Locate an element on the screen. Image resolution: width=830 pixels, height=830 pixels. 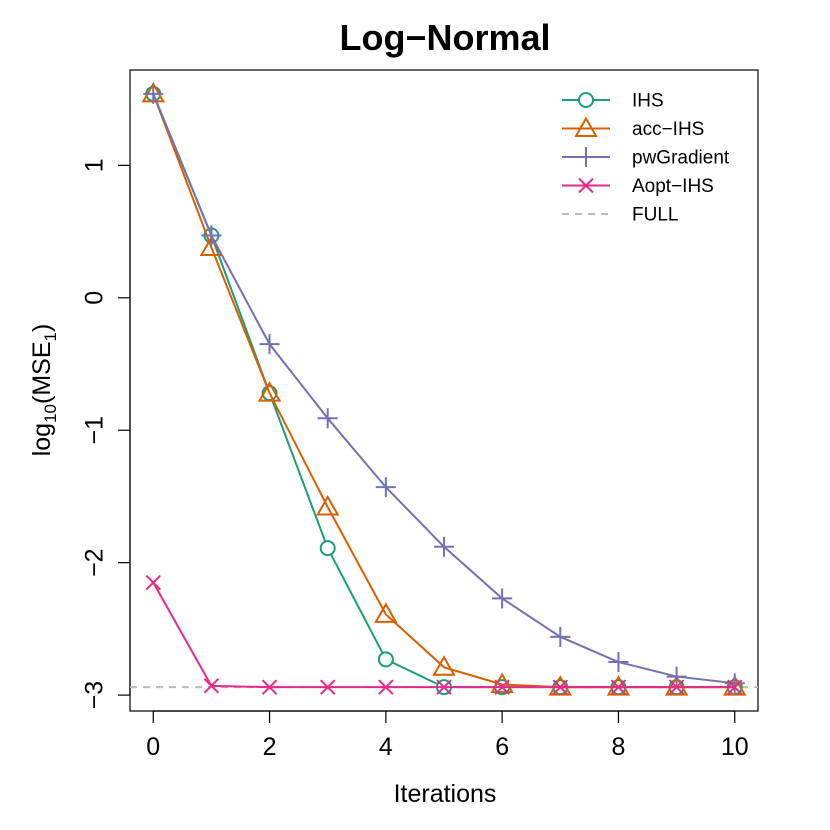
y-axis-label-close: ) is located at coordinates (42, 328).